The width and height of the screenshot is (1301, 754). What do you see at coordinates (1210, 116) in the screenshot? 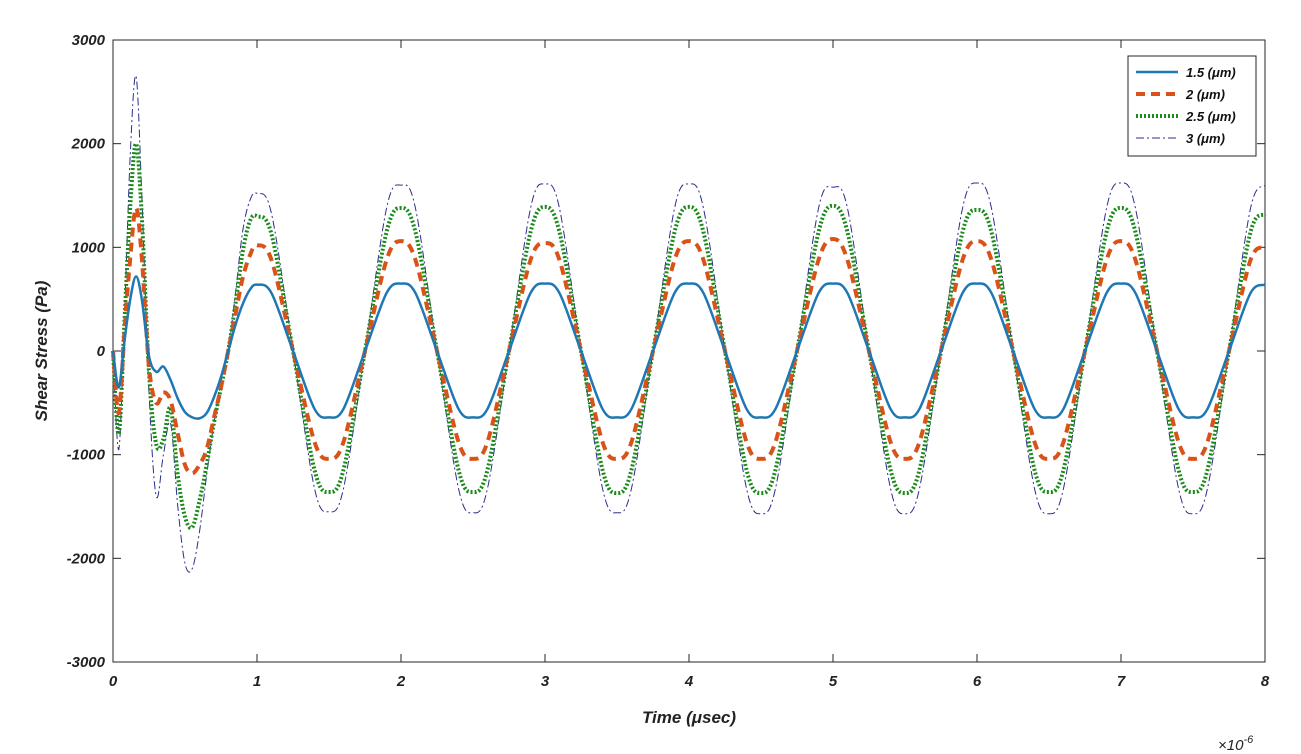
I see `legend-label-2: 2.5 (μm)` at bounding box center [1210, 116].